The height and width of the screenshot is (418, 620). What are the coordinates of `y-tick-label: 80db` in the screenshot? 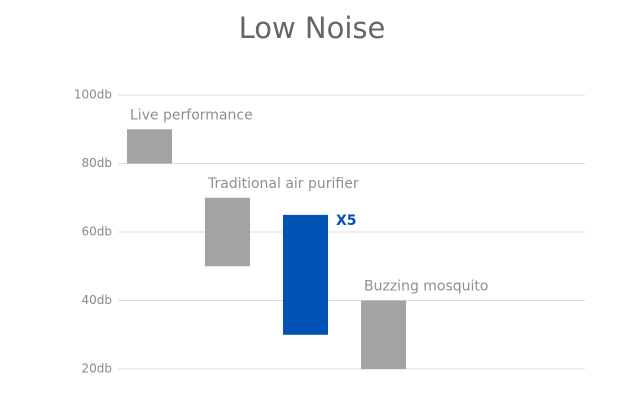 It's located at (96, 163).